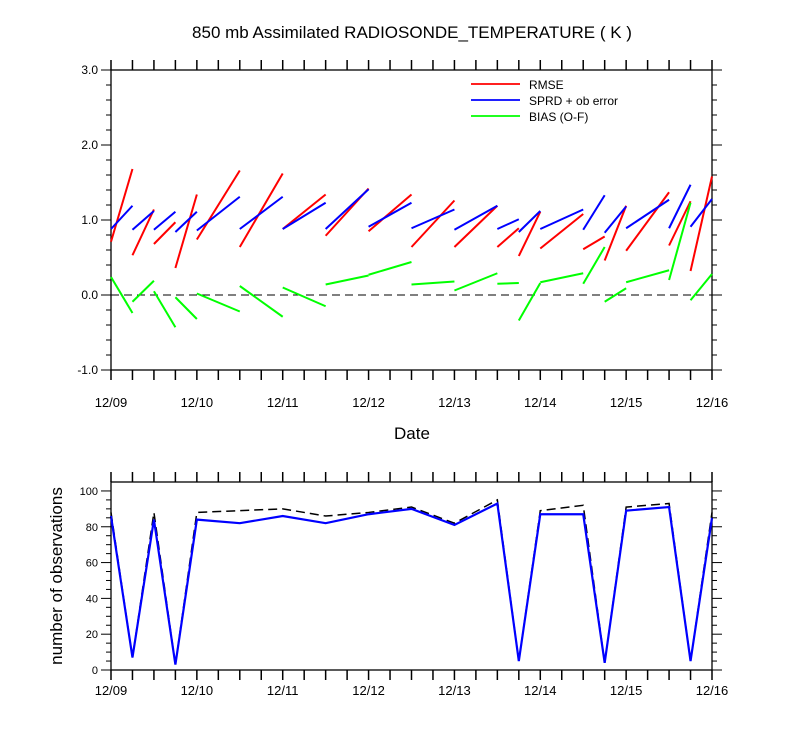 The width and height of the screenshot is (800, 755). What do you see at coordinates (540, 690) in the screenshot?
I see `bottom-x-tick-label: 12/14` at bounding box center [540, 690].